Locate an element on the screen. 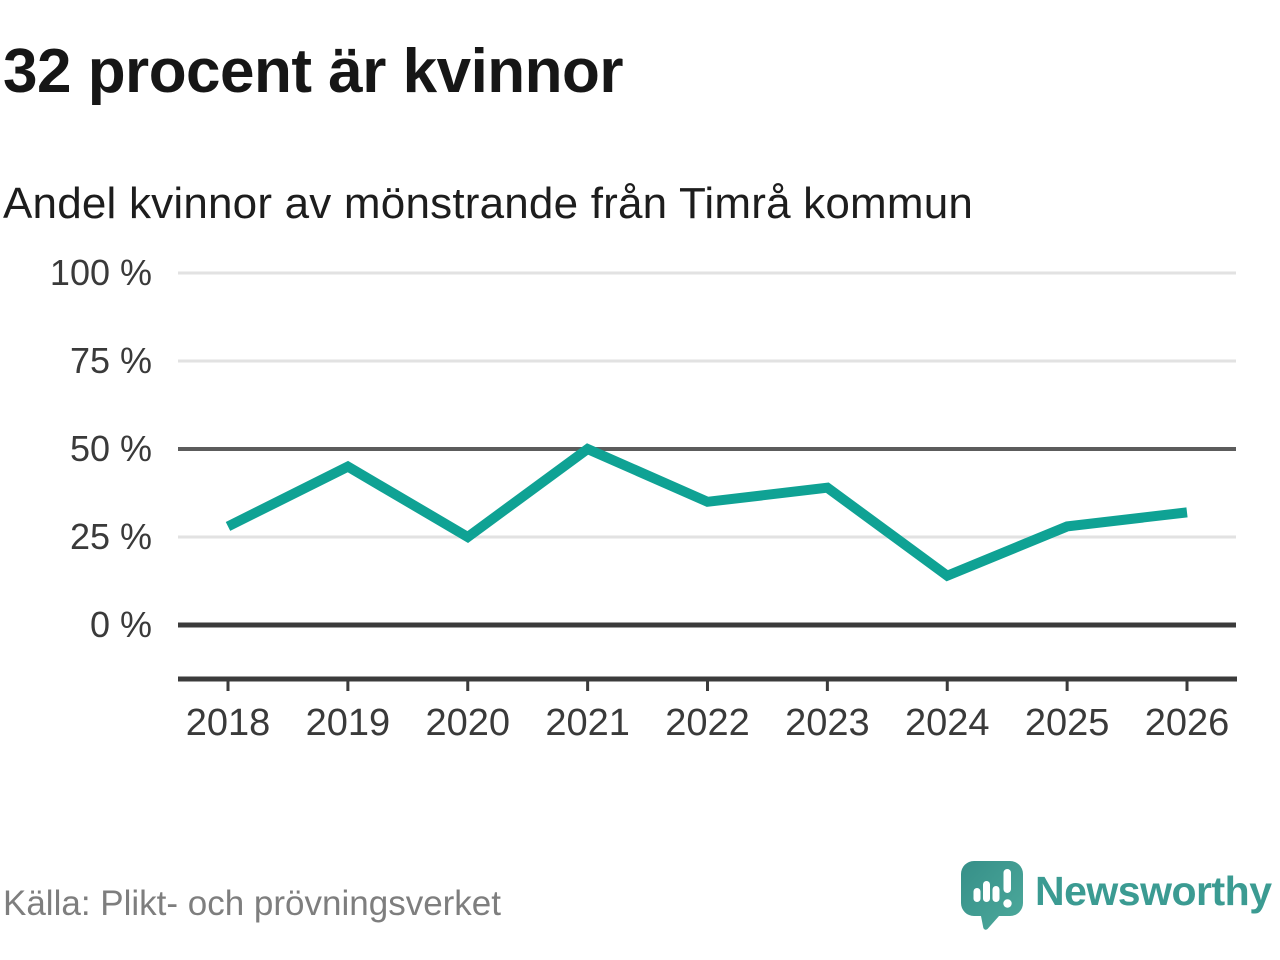  x-tick-label: 2020 is located at coordinates (468, 723).